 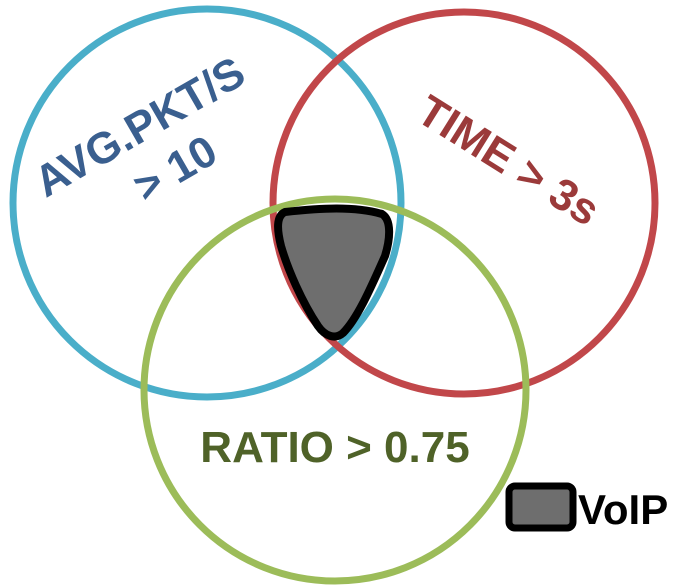 I want to click on legend-voip-label: VoIP, so click(x=623, y=509).